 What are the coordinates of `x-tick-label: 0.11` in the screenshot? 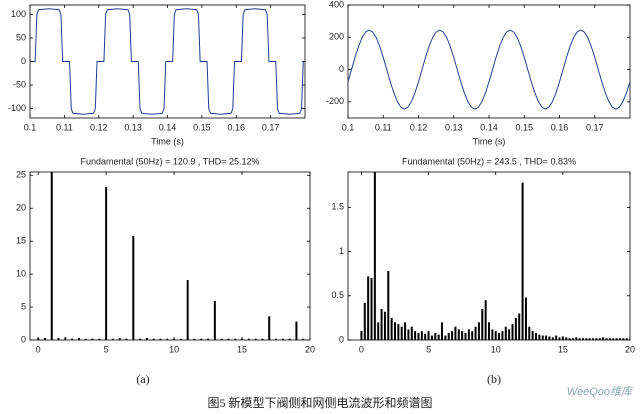 It's located at (64, 127).